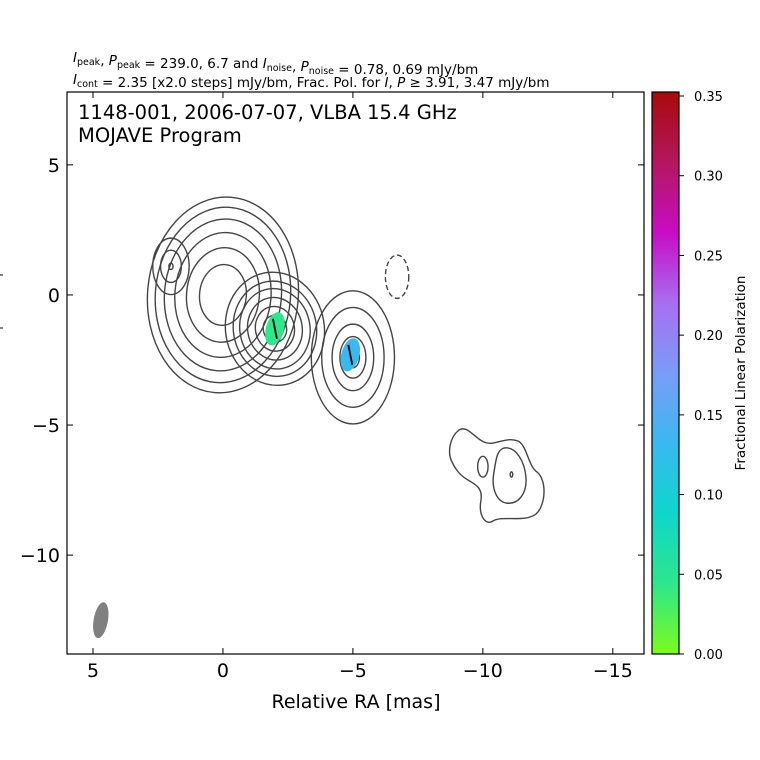 The image size is (760, 760). Describe the element at coordinates (313, 342) in the screenshot. I see `polarization-patches` at that location.